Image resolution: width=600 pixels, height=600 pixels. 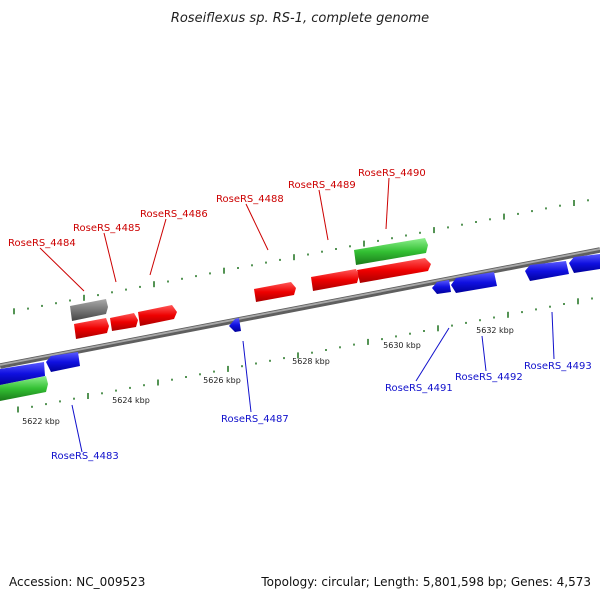 I want to click on kbp-label: 5630 kbp, so click(x=402, y=345).